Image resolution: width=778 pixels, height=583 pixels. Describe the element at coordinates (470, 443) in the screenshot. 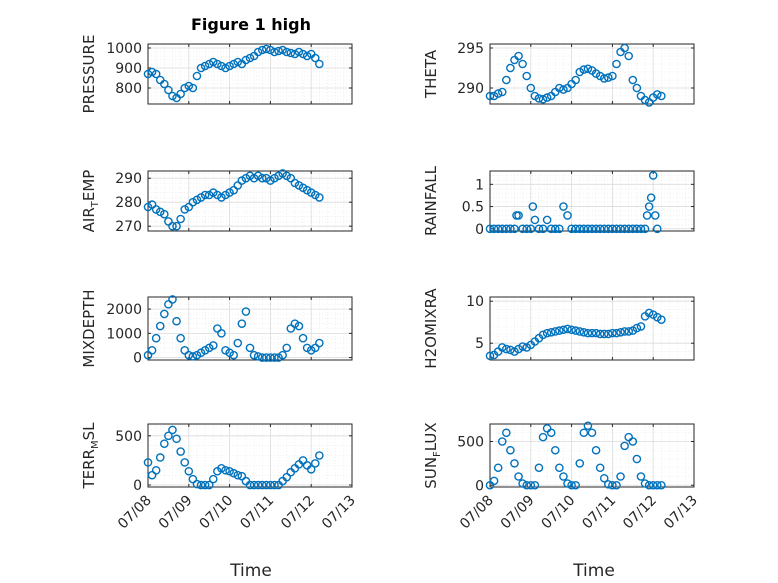

I see `y-tick-label: 500` at that location.